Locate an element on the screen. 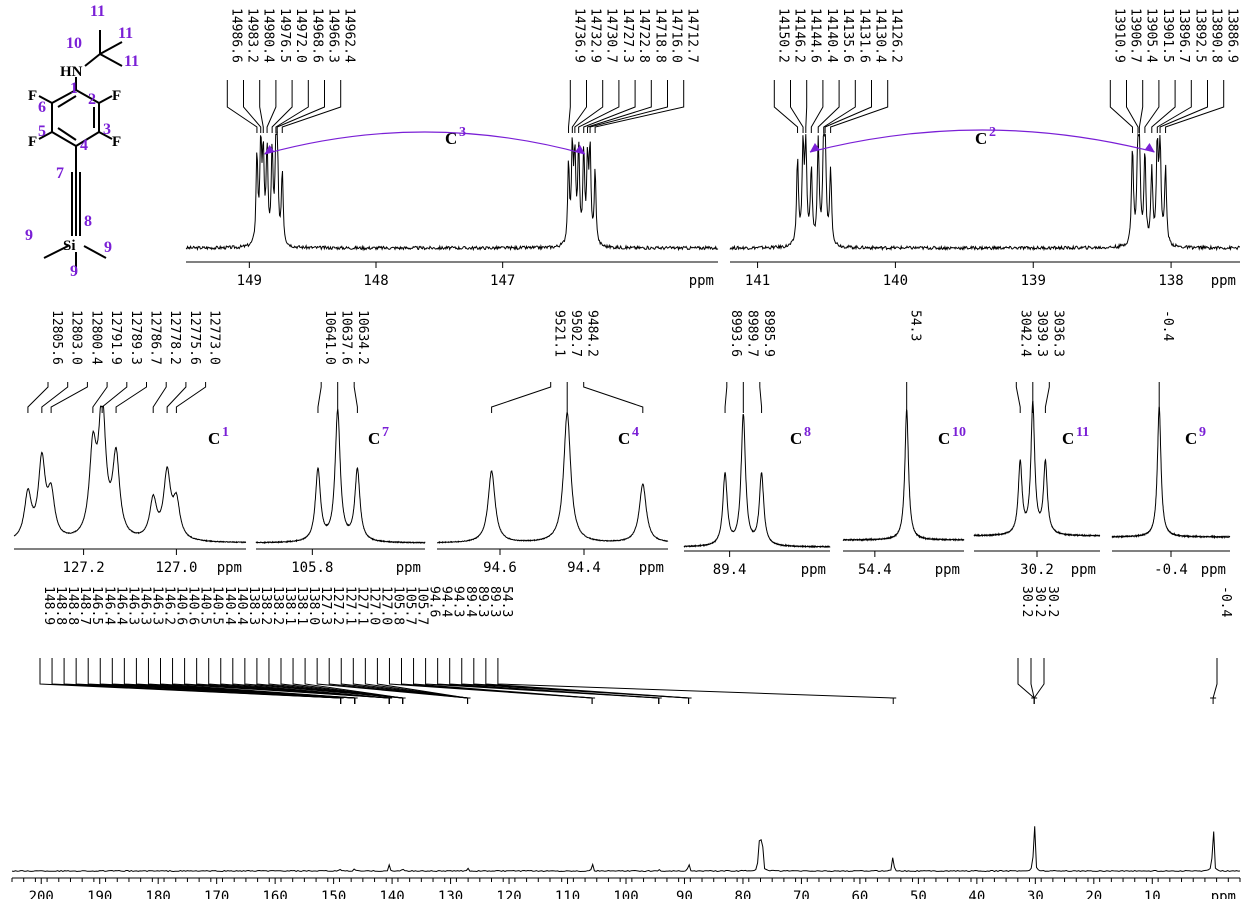 This screenshot has width=1258, height=899. peak-label: 8985.9 is located at coordinates (768, 333).